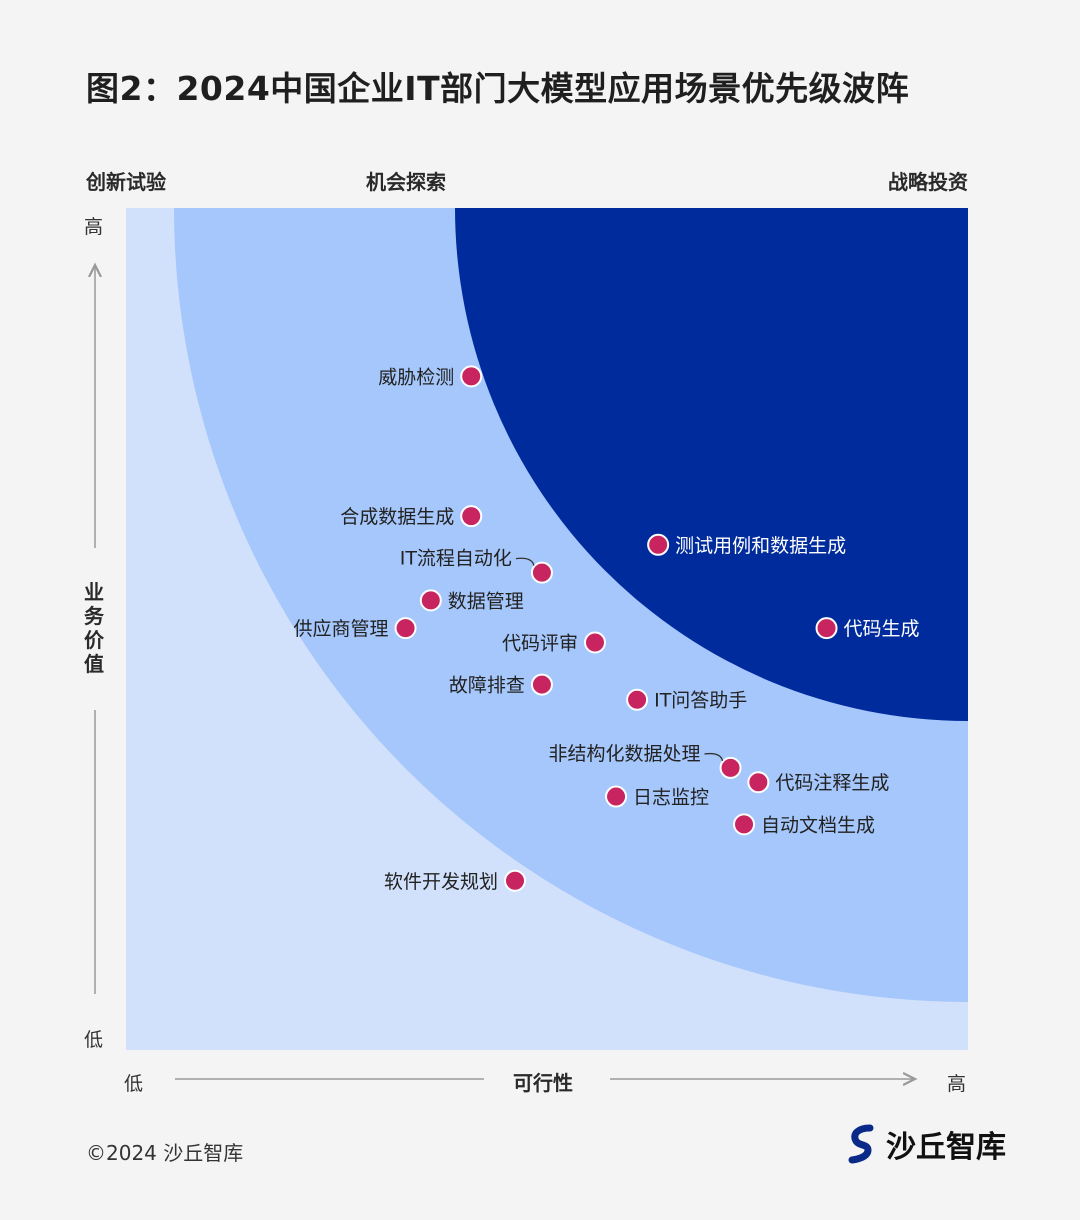 The image size is (1080, 1220). I want to click on zone-label-strategic: 战略投资, so click(928, 182).